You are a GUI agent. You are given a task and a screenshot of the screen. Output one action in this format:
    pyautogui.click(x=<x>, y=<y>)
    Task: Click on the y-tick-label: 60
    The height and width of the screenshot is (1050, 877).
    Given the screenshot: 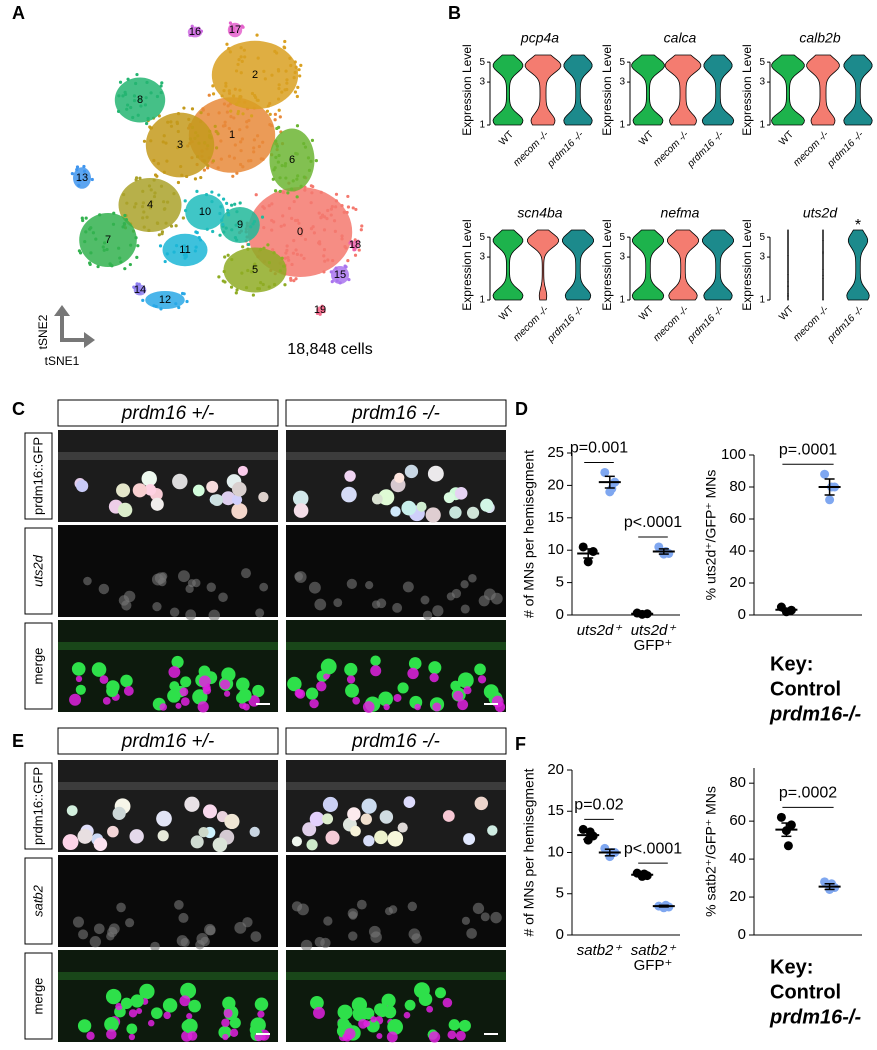 What is the action you would take?
    pyautogui.click(x=737, y=518)
    